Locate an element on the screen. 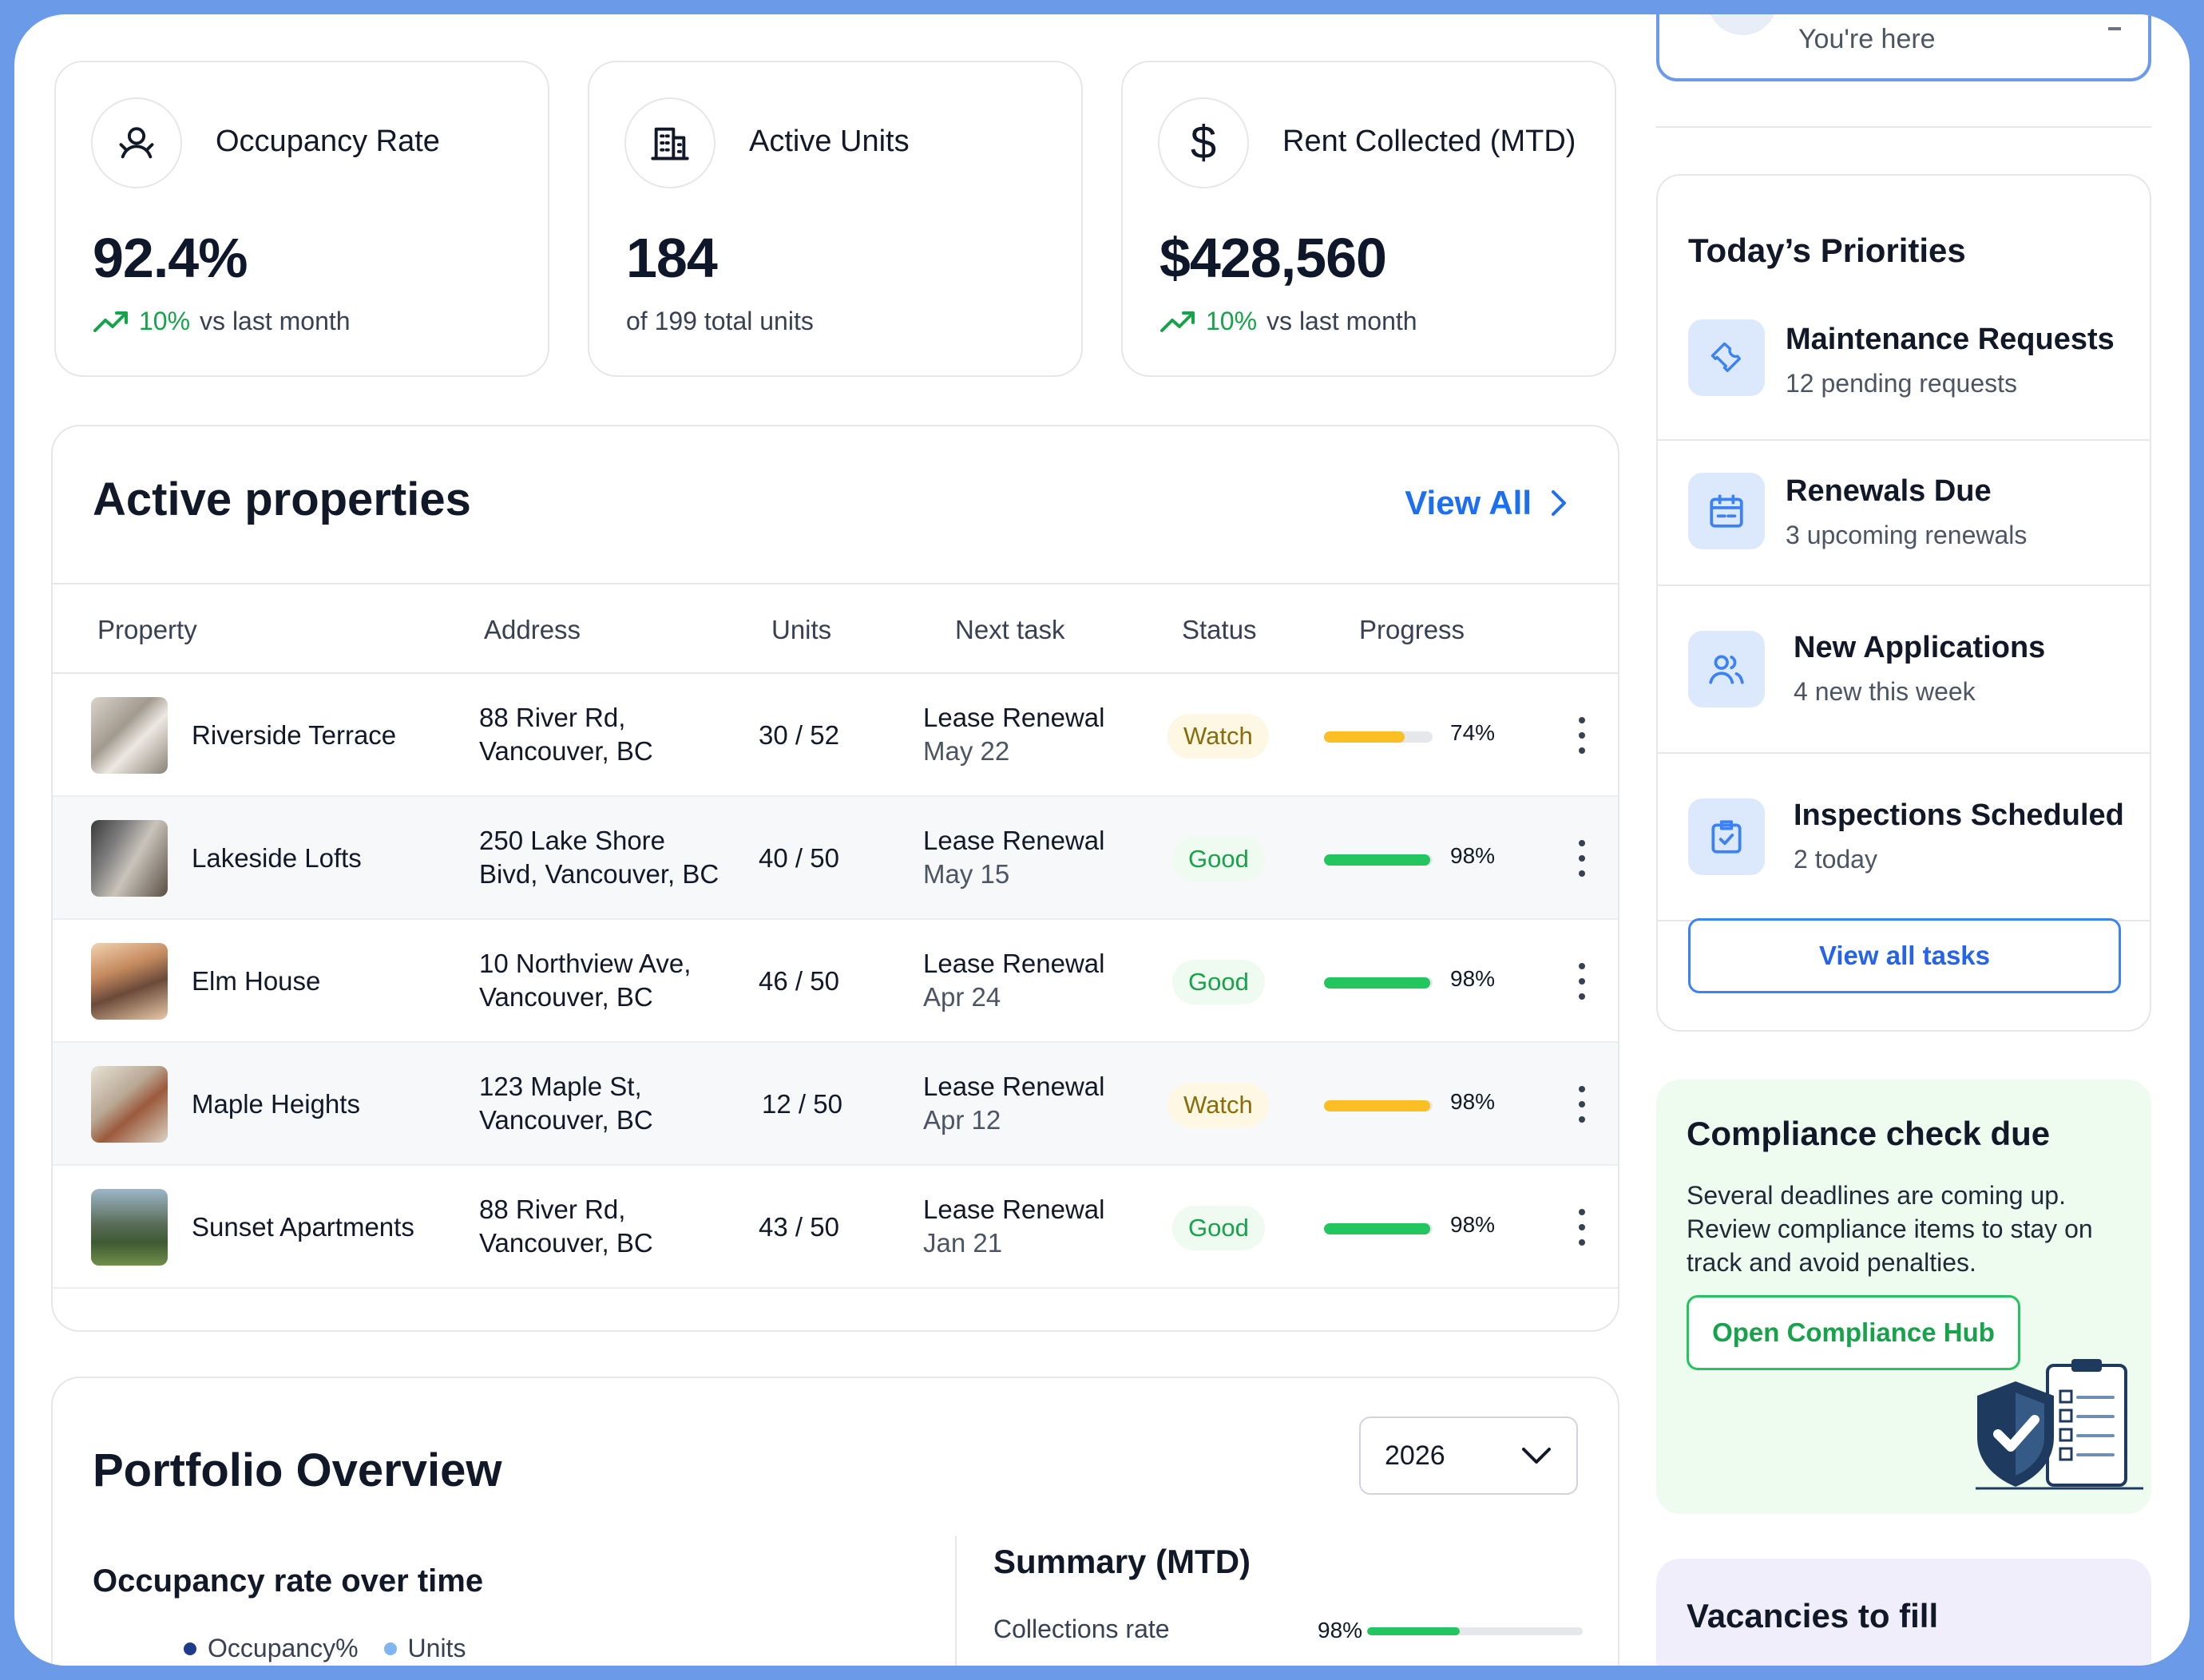  vacancies-card: Vacancies to fill is located at coordinates (1904, 1613).